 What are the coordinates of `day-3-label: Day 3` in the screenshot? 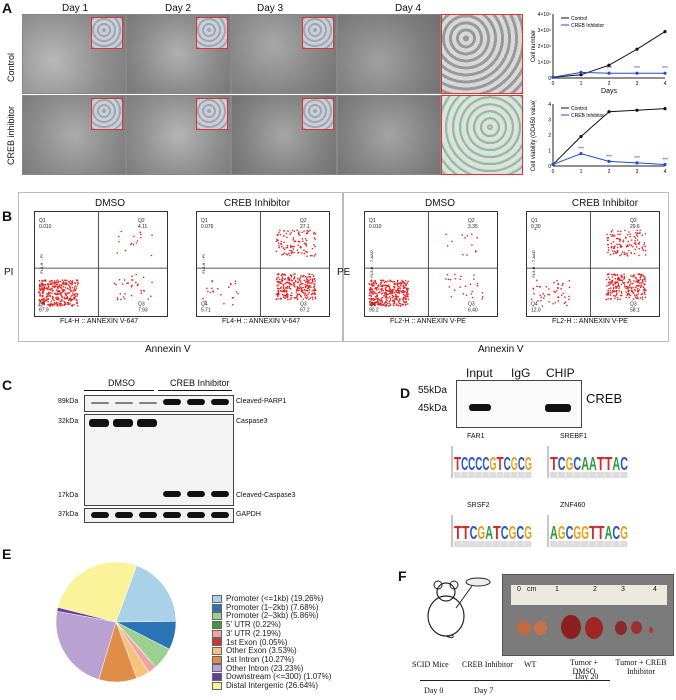 It's located at (270, 8).